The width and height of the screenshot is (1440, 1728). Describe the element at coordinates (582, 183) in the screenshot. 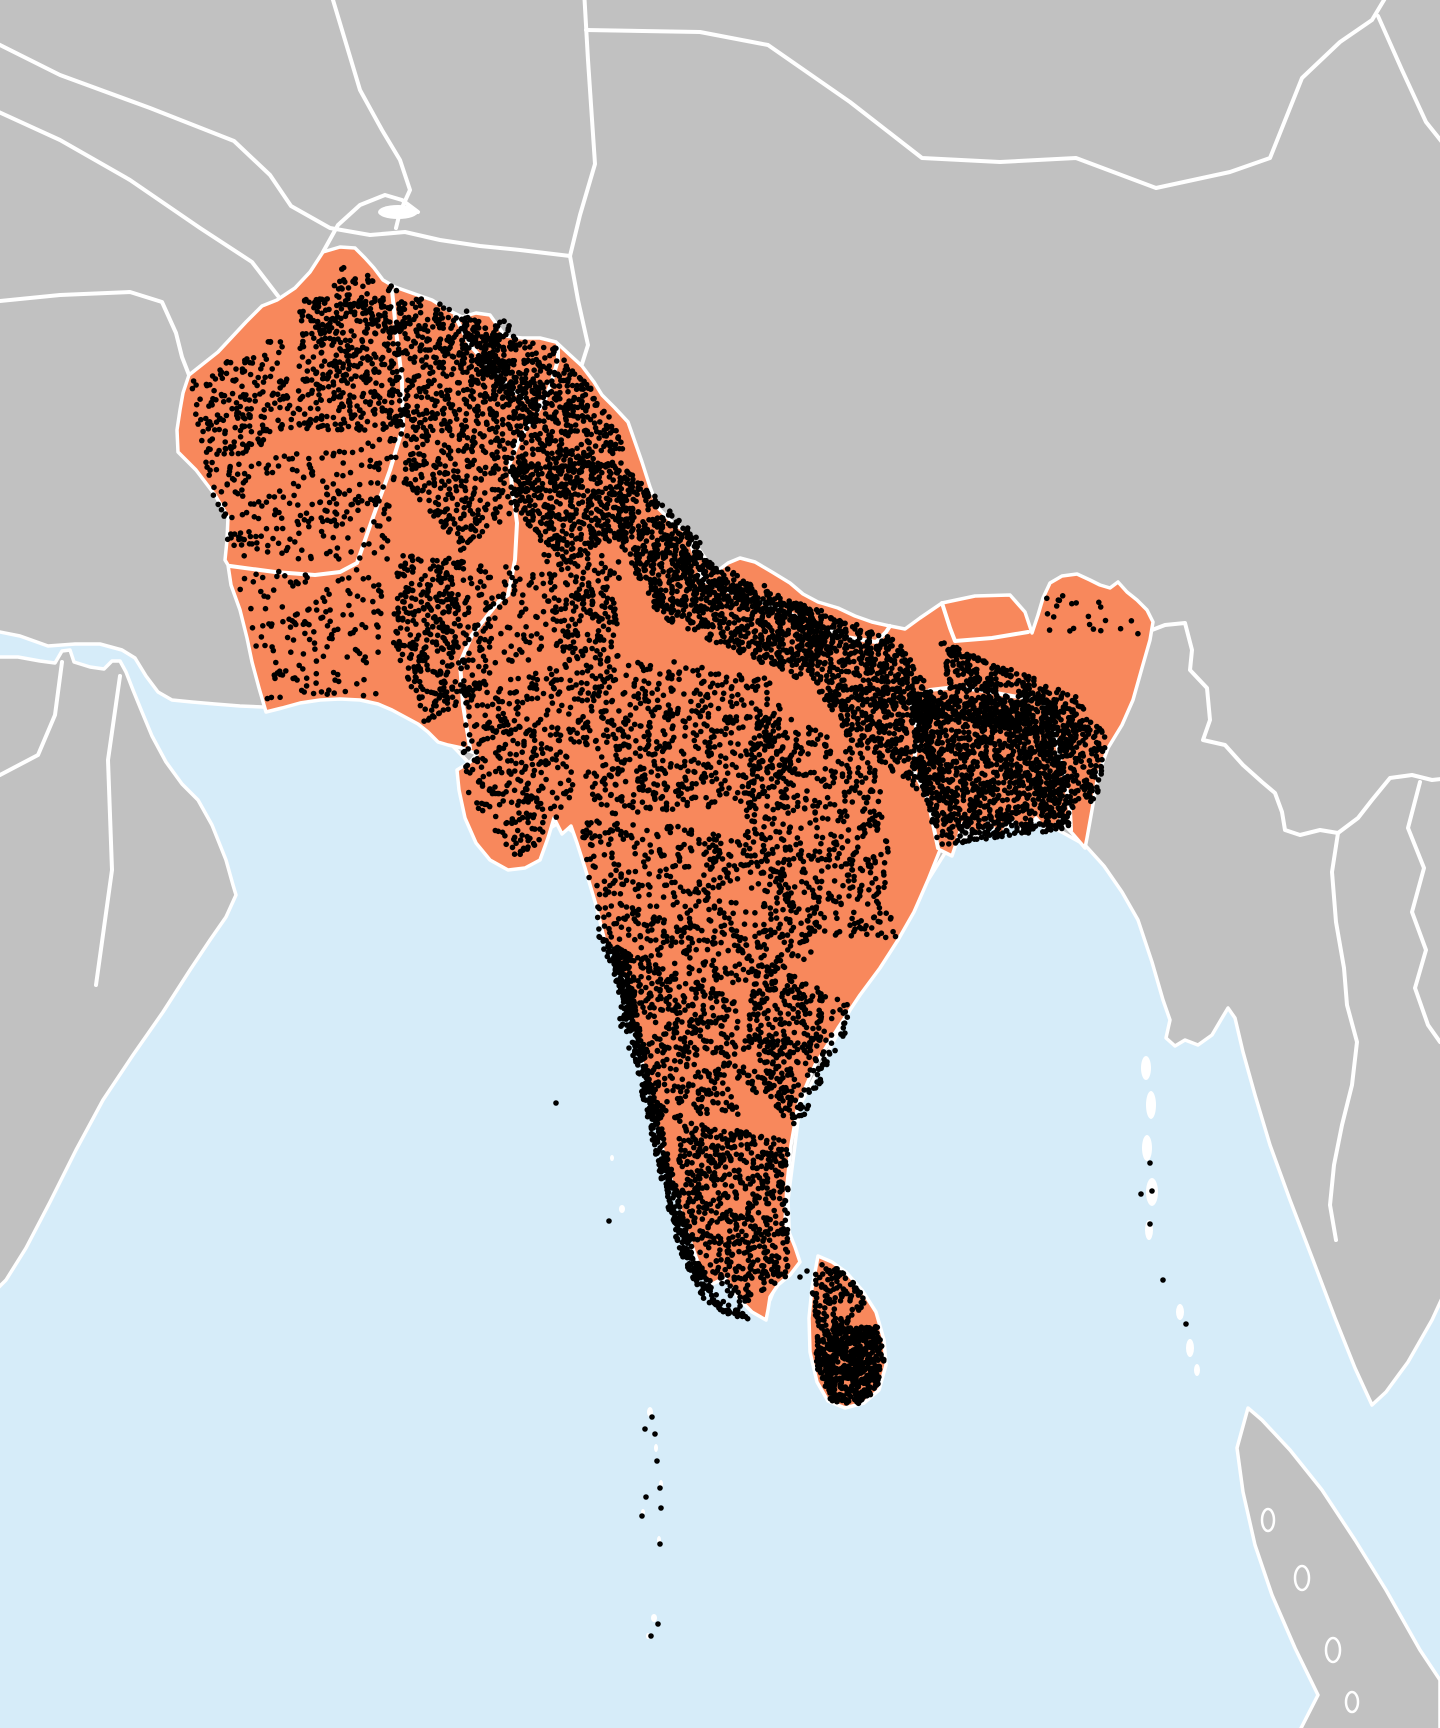

I see `border-china-west` at that location.